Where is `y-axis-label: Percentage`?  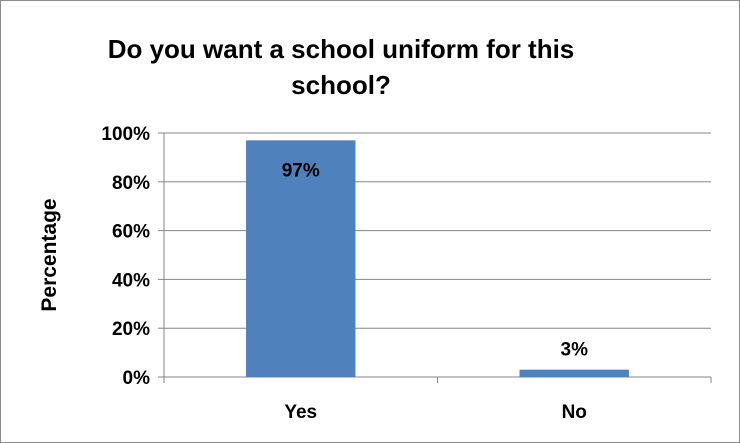 y-axis-label: Percentage is located at coordinates (49, 254).